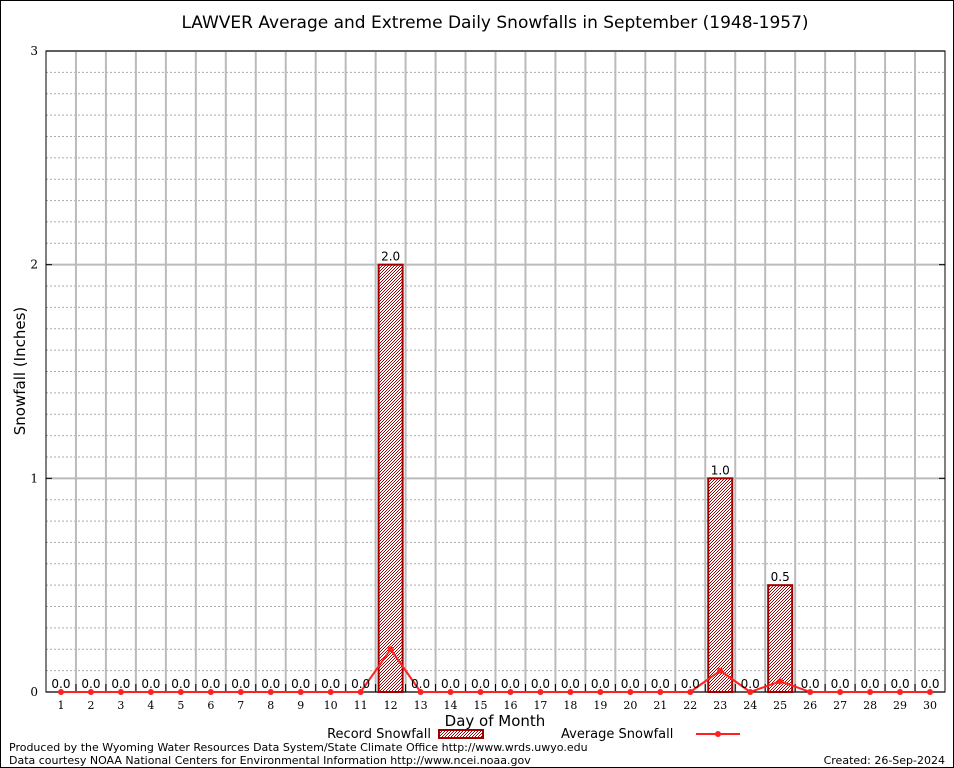  What do you see at coordinates (570, 705) in the screenshot?
I see `x-tick-label: 18` at bounding box center [570, 705].